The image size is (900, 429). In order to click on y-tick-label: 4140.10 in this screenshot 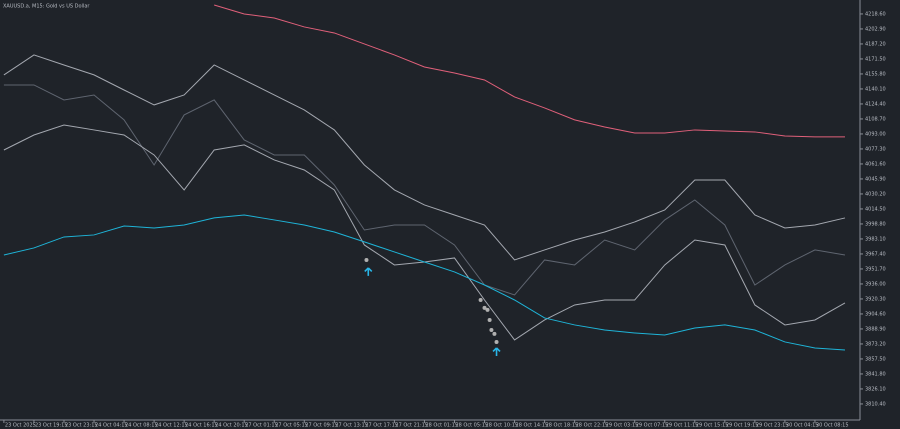, I will do `click(875, 89)`.